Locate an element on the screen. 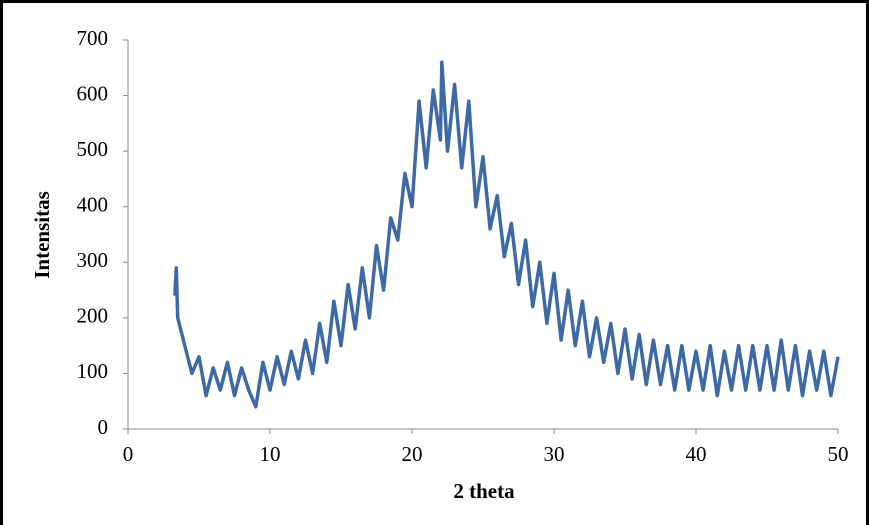 The height and width of the screenshot is (525, 869). y-tick-label: 0 is located at coordinates (103, 427).